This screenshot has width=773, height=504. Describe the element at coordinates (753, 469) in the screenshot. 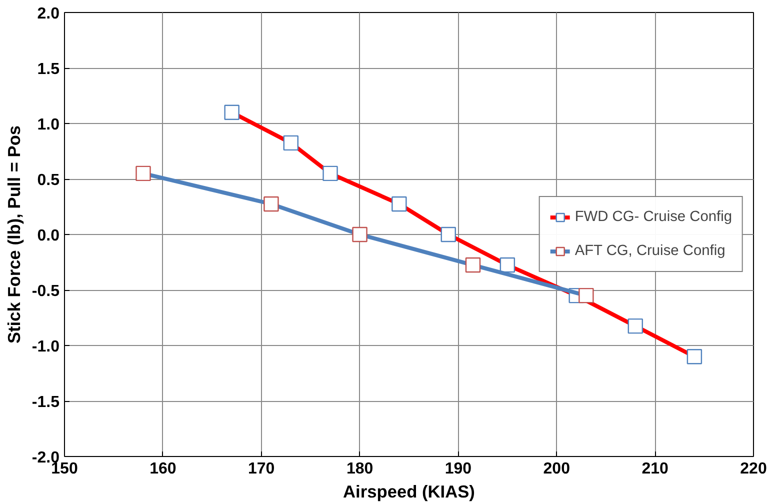

I see `x-tick-label: 220` at that location.